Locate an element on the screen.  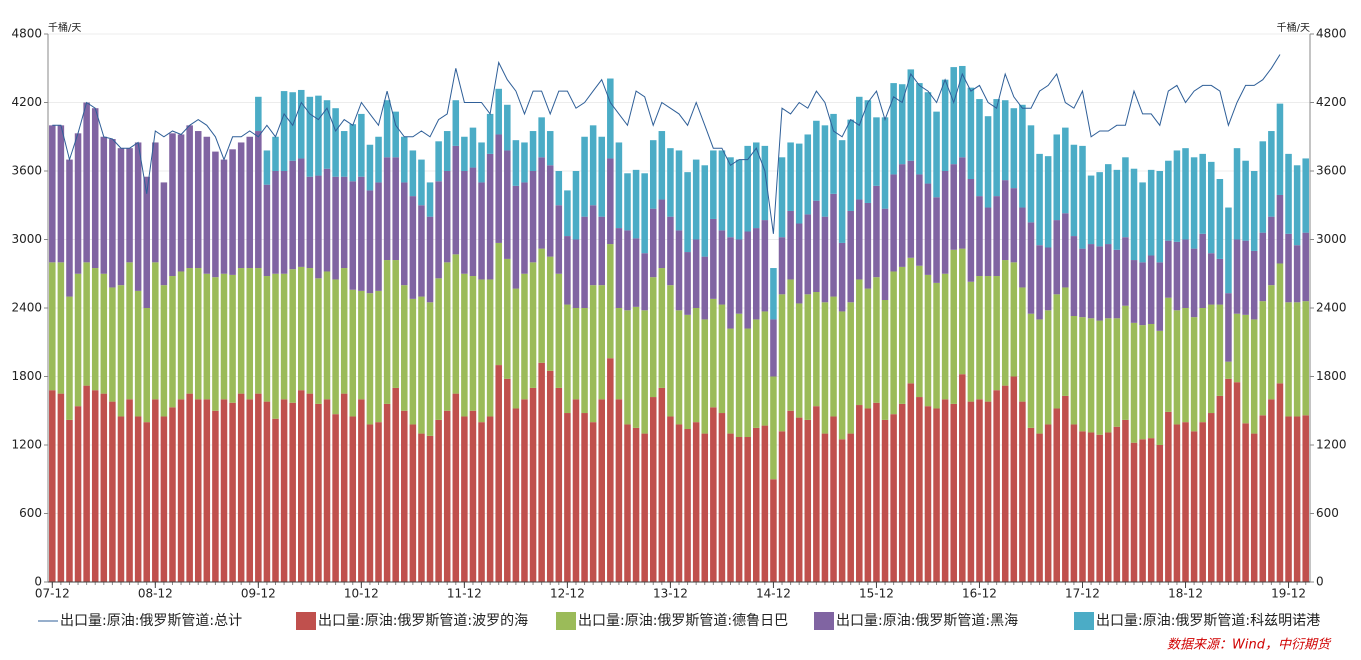
y-tick-label: 1200 is located at coordinates (26, 445).